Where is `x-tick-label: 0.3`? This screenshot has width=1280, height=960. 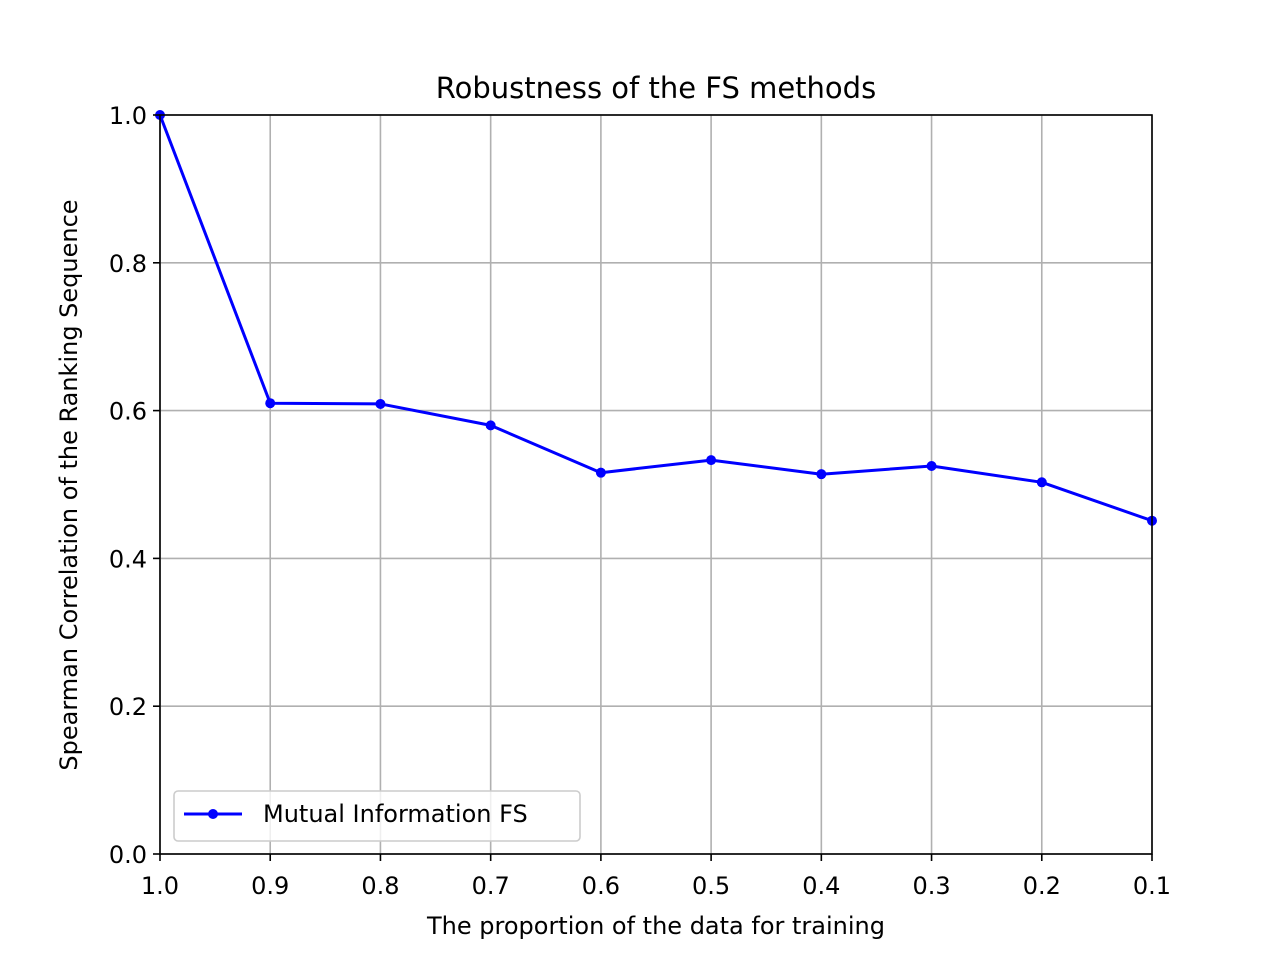 x-tick-label: 0.3 is located at coordinates (931, 886).